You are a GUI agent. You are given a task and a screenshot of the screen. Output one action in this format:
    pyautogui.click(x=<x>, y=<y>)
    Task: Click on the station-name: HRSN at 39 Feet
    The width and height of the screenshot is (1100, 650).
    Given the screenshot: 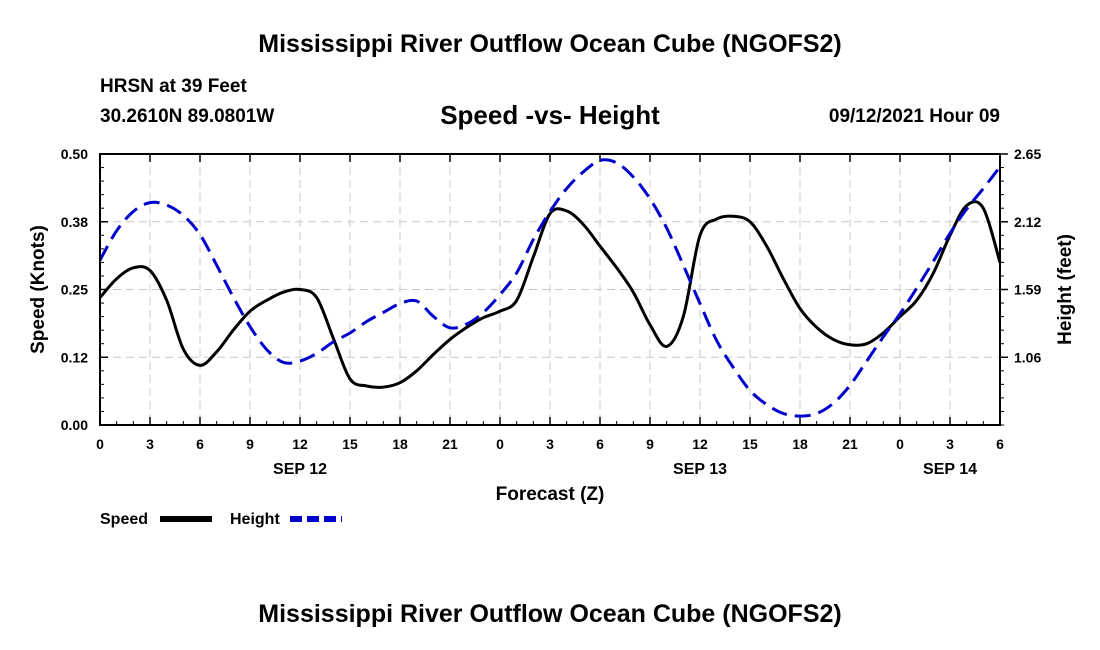 What is the action you would take?
    pyautogui.click(x=173, y=86)
    